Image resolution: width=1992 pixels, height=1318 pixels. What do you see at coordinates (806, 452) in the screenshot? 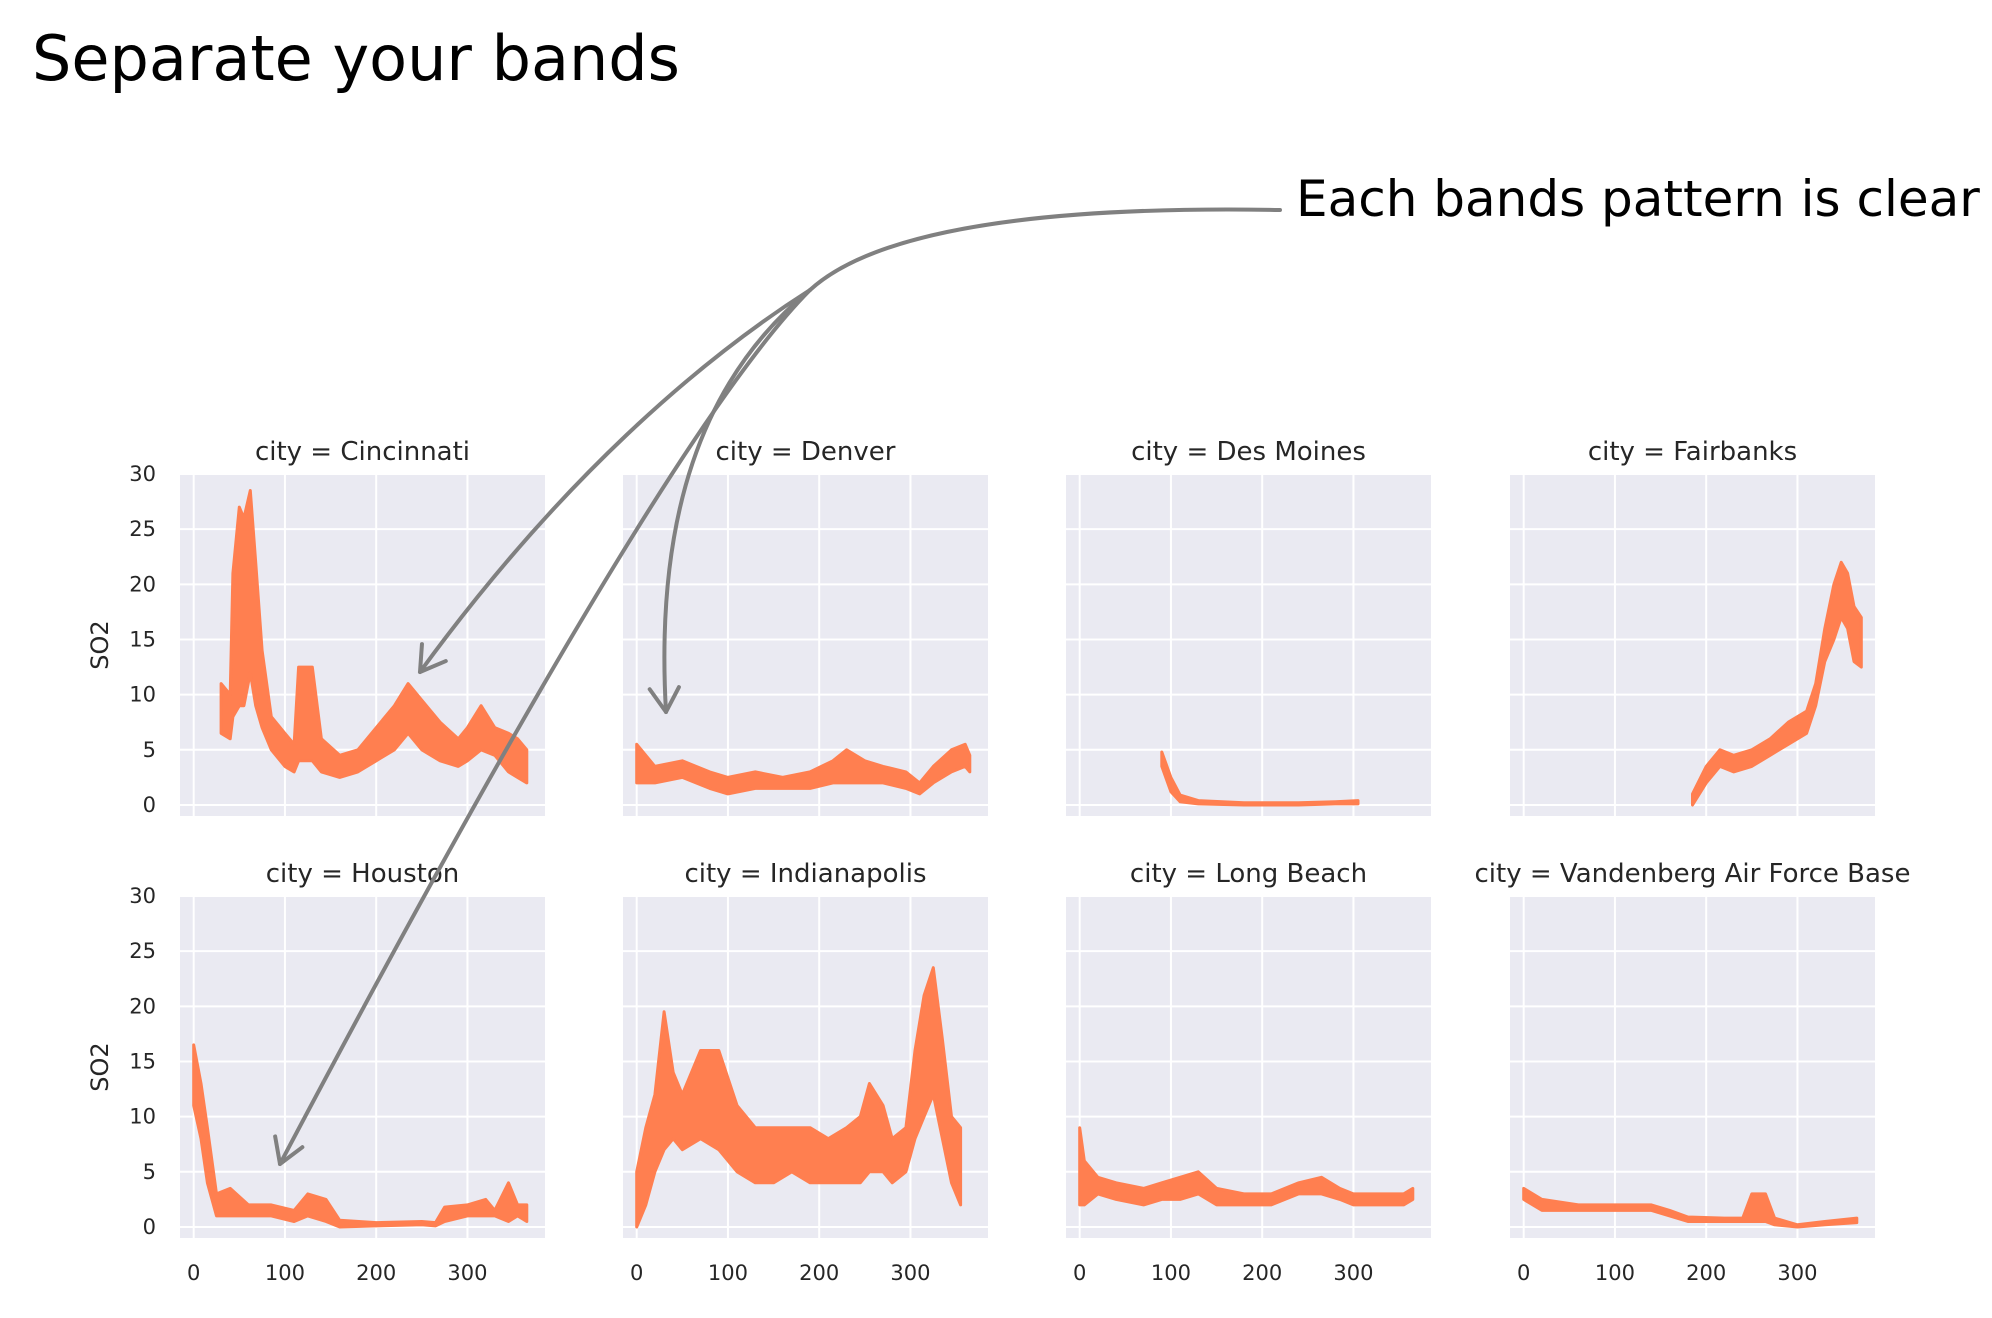
I see `facet-title: city = Denver` at bounding box center [806, 452].